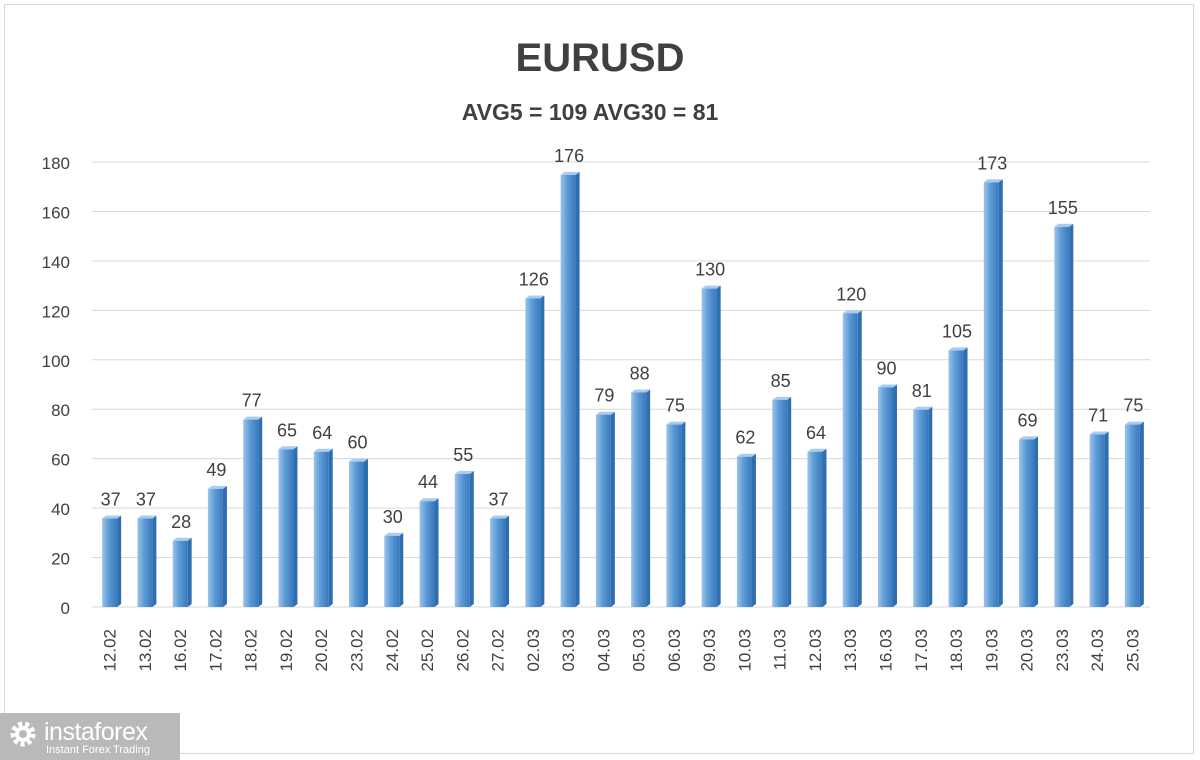  Describe the element at coordinates (463, 455) in the screenshot. I see `data-label: 55` at that location.